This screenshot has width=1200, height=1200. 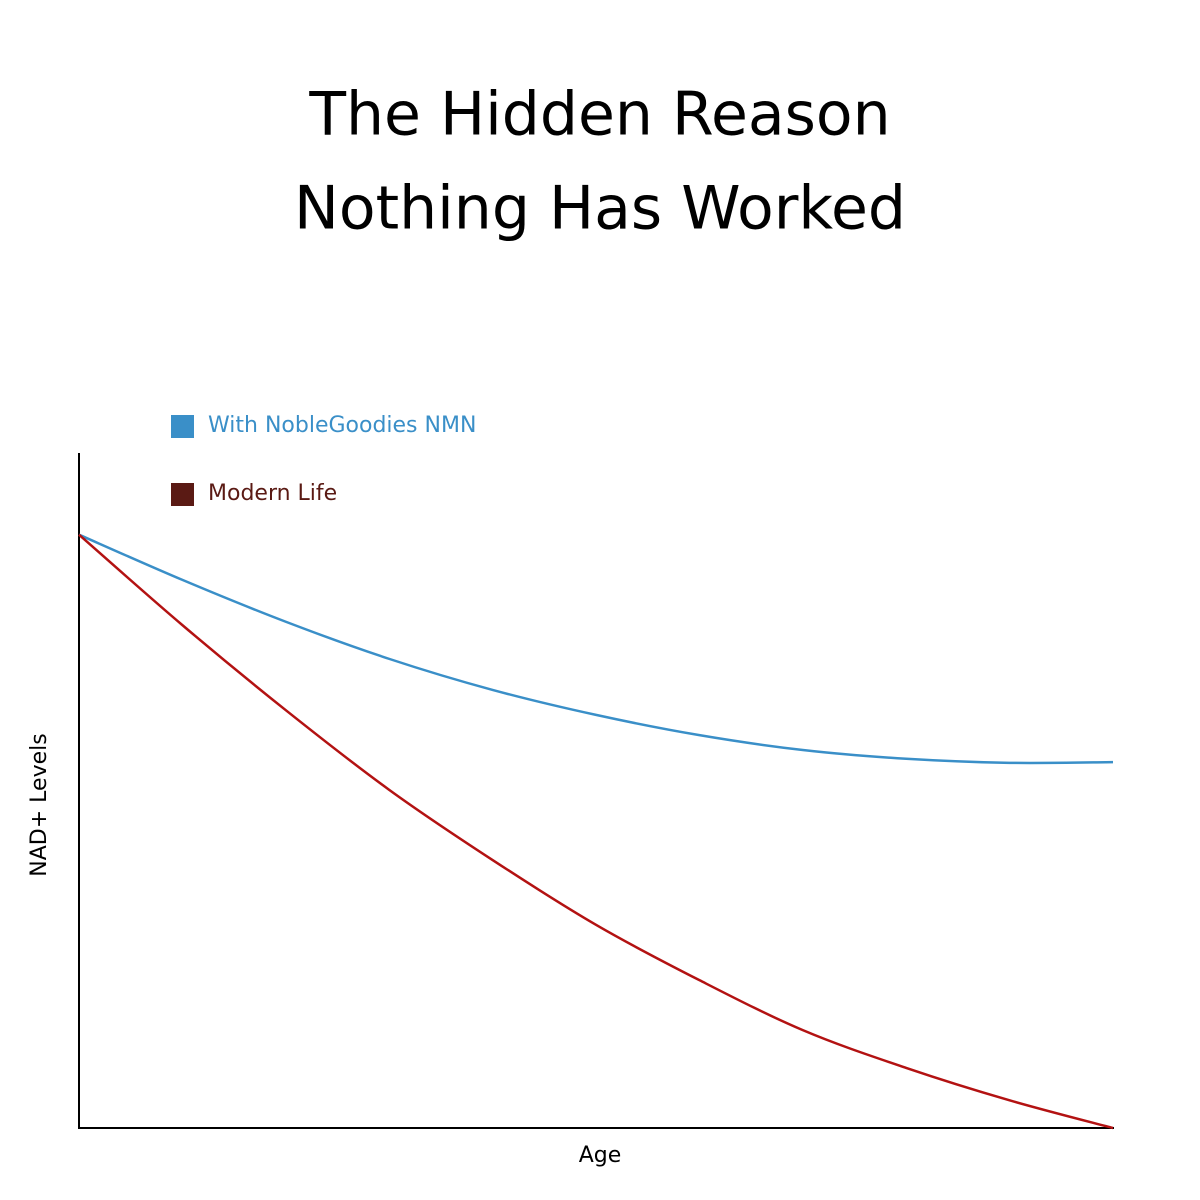 I want to click on chart-title: Nothing Has Worked, so click(x=600, y=209).